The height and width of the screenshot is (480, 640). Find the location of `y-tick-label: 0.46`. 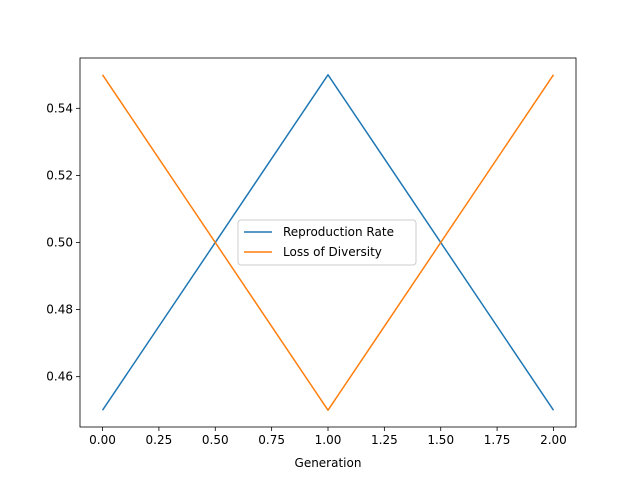

y-tick-label: 0.46 is located at coordinates (59, 377).